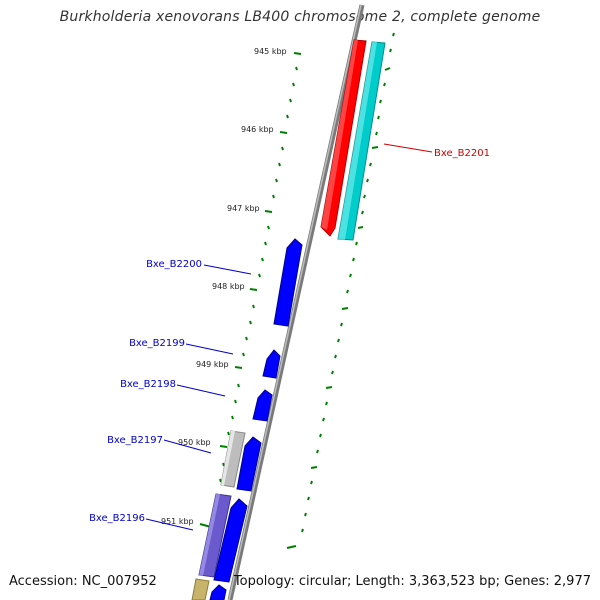 The height and width of the screenshot is (600, 600). I want to click on feature-bxe-b2198-cds, so click(262, 405).